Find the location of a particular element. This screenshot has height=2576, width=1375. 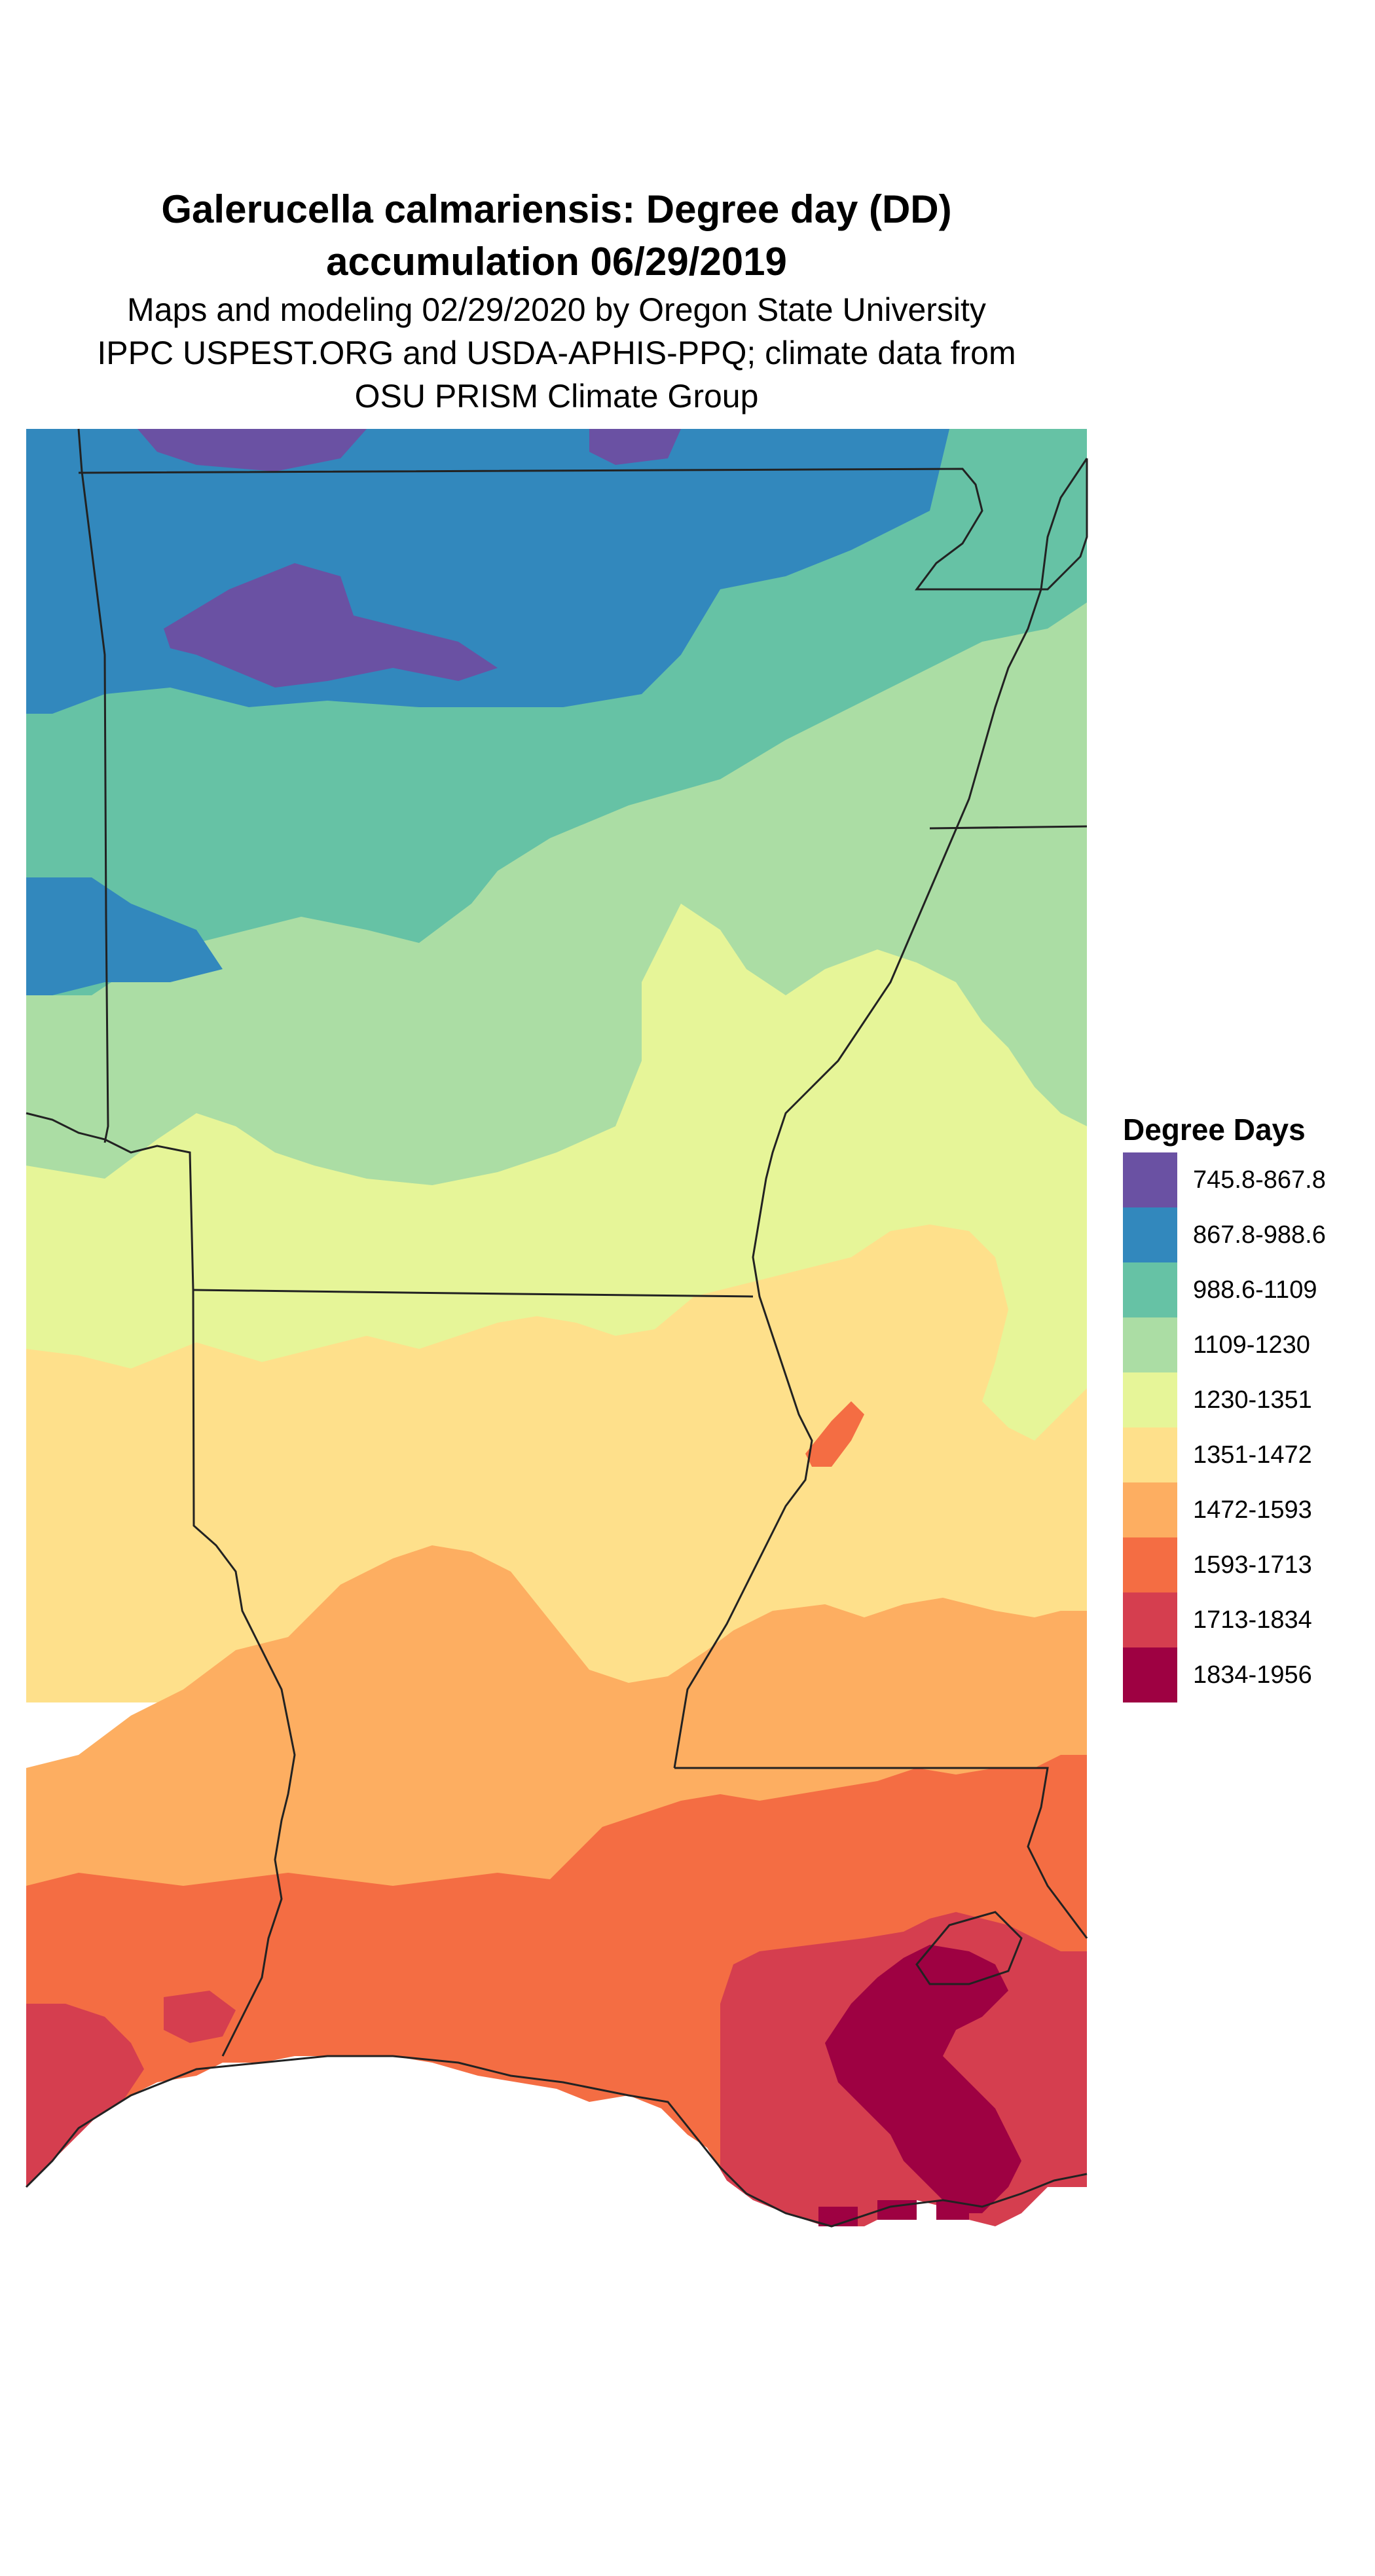

legend-label: 745.8-867.8 is located at coordinates (1259, 1180).